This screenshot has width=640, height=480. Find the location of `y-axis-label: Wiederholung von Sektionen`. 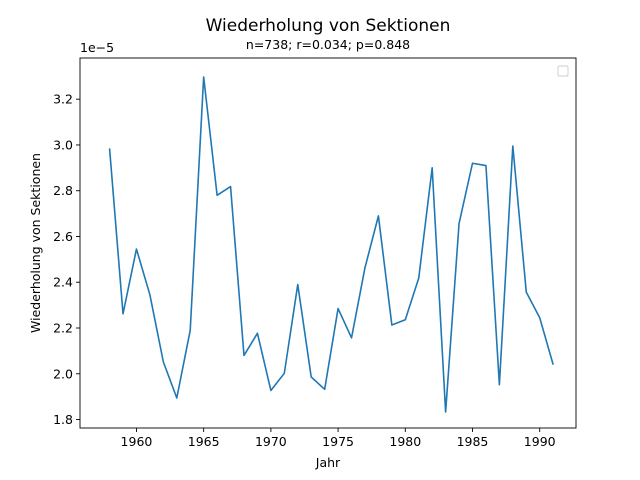

y-axis-label: Wiederholung von Sektionen is located at coordinates (35, 243).